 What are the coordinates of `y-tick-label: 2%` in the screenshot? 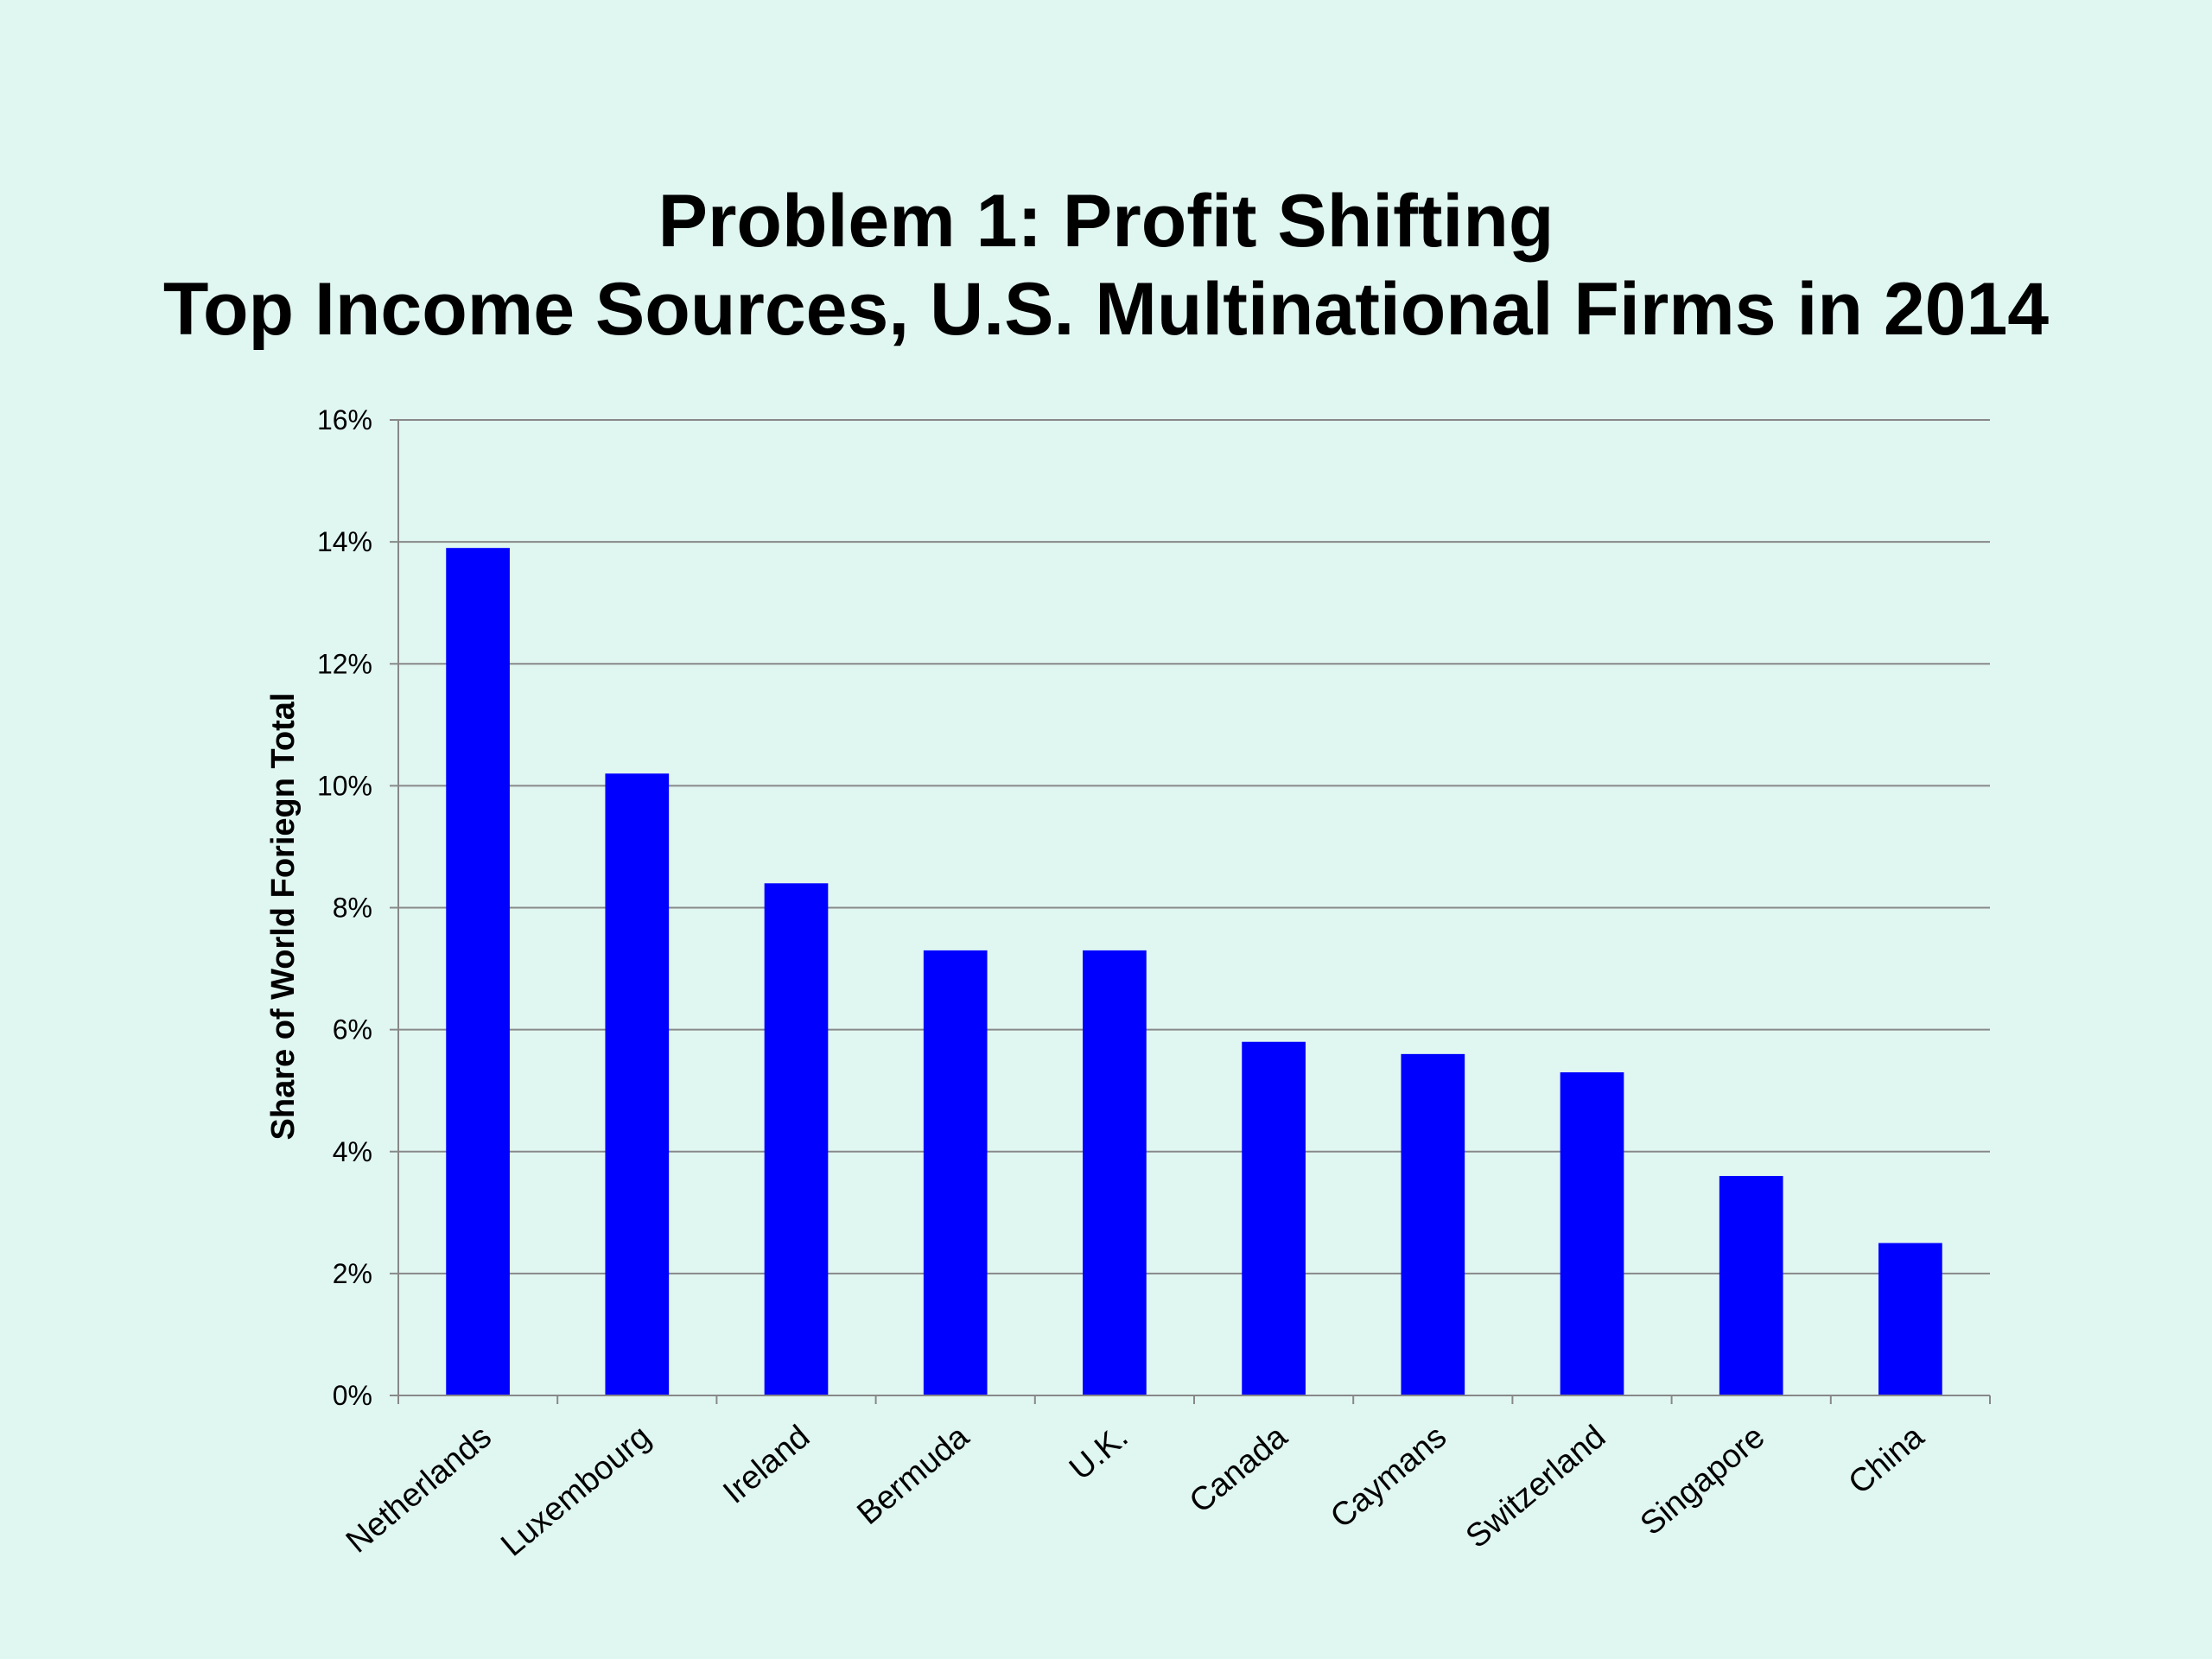 It's located at (352, 1273).